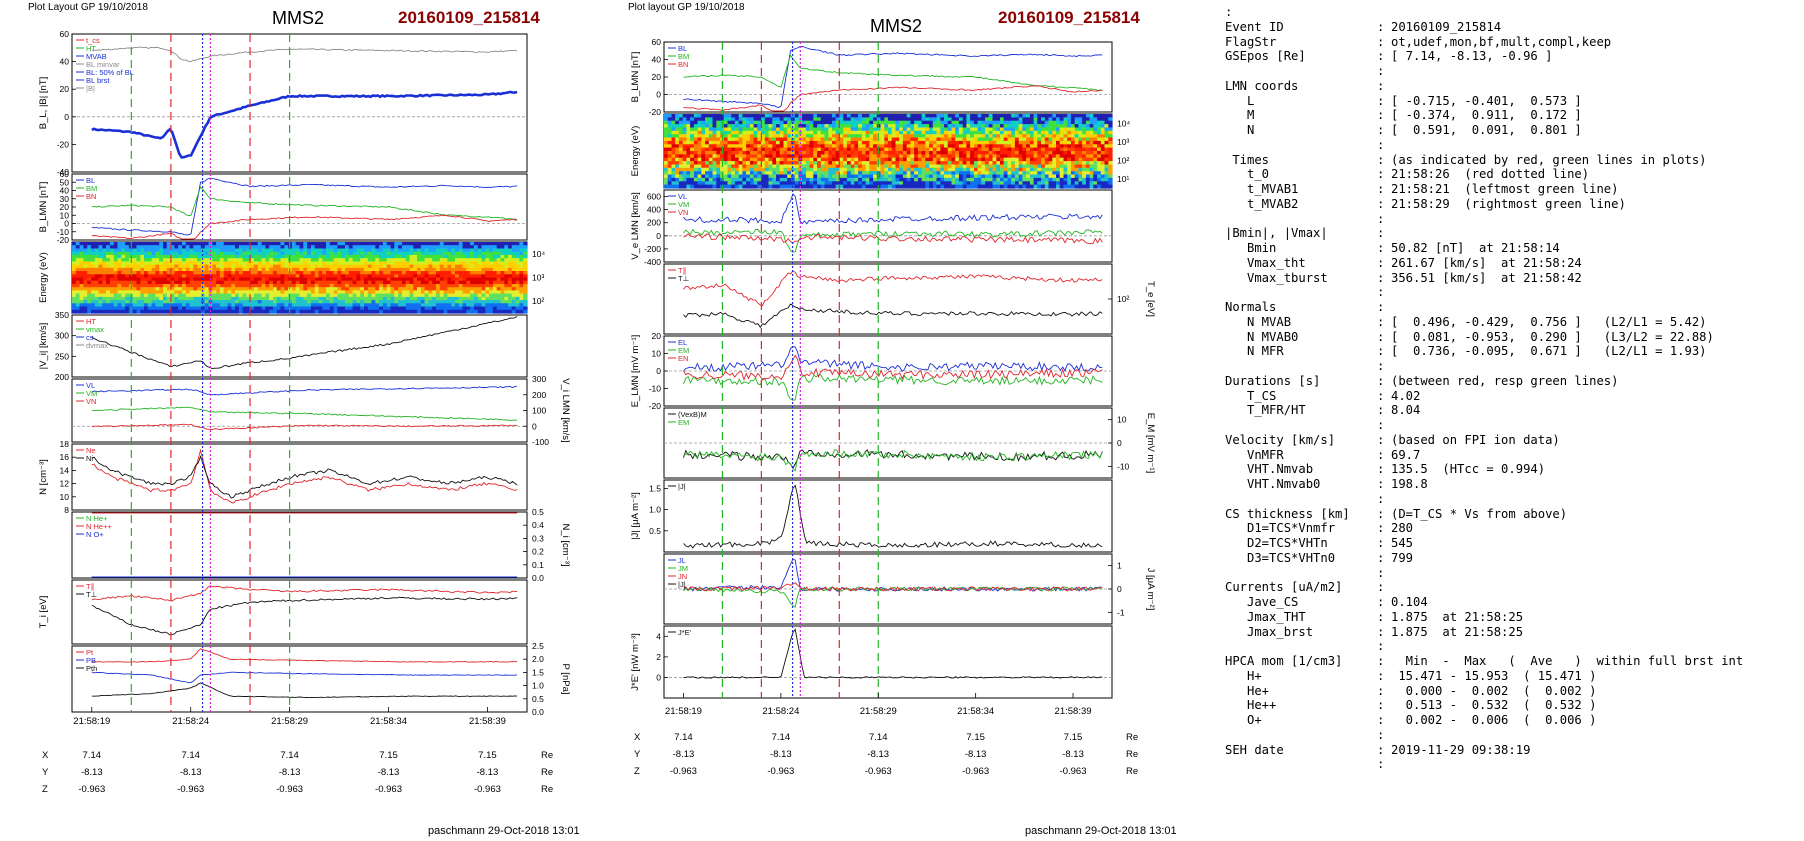 The image size is (1804, 841). Describe the element at coordinates (97, 518) in the screenshot. I see `legend-label: N He+` at that location.